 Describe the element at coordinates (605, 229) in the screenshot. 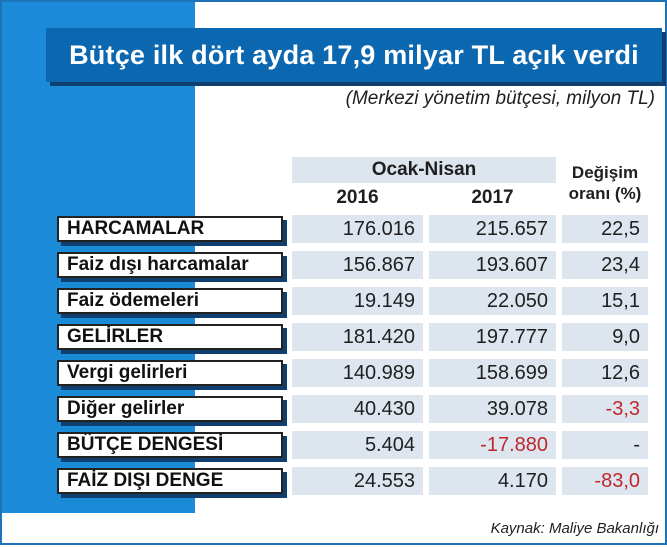

I see `cell-harcamalar-change: 22,5` at that location.